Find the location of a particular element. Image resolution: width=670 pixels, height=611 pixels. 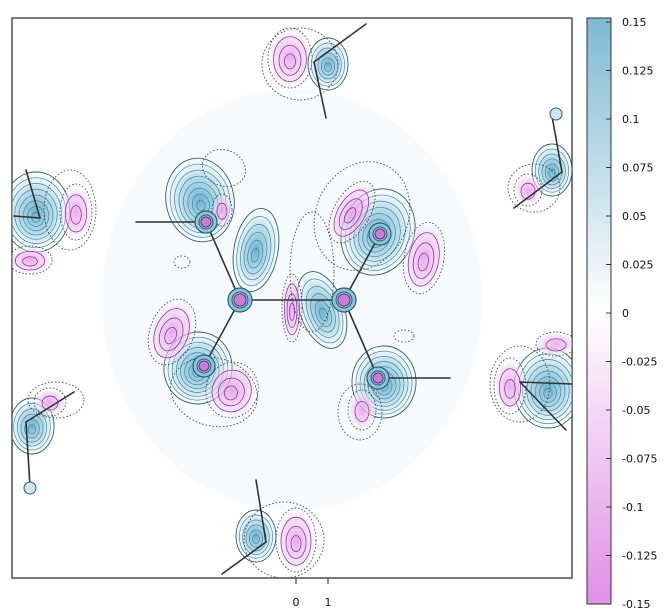

colorbar-tick-label: 0.15 is located at coordinates (634, 22).